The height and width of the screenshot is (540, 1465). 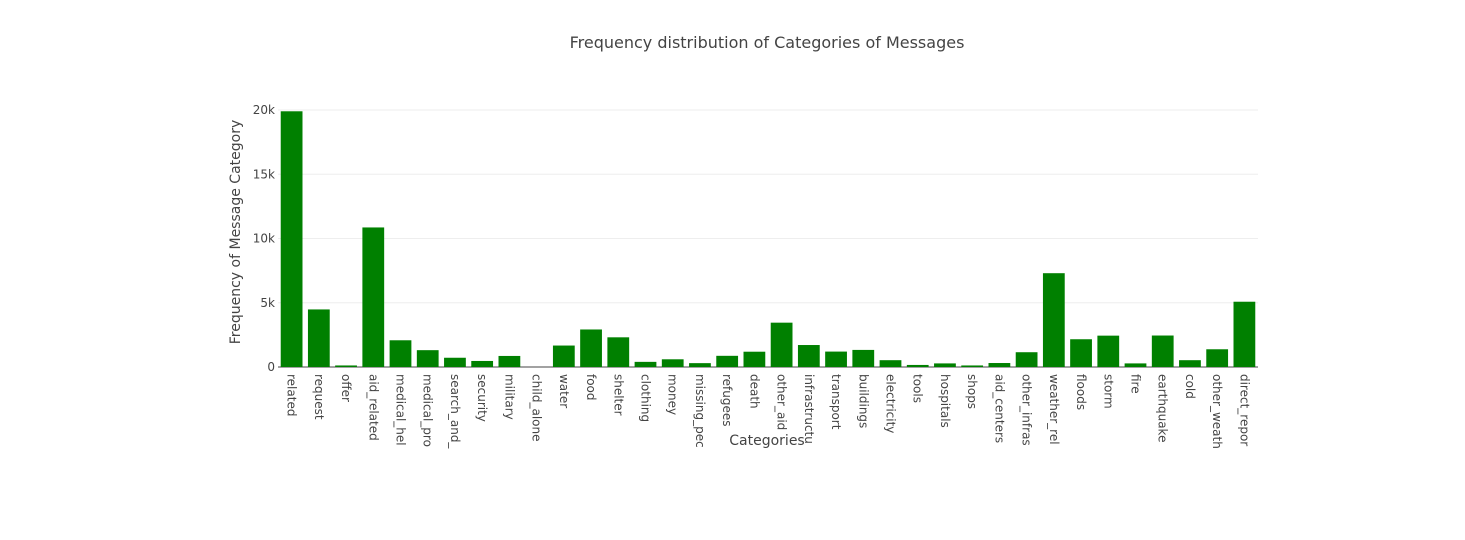 I want to click on x-tick-label: death, so click(x=754, y=391).